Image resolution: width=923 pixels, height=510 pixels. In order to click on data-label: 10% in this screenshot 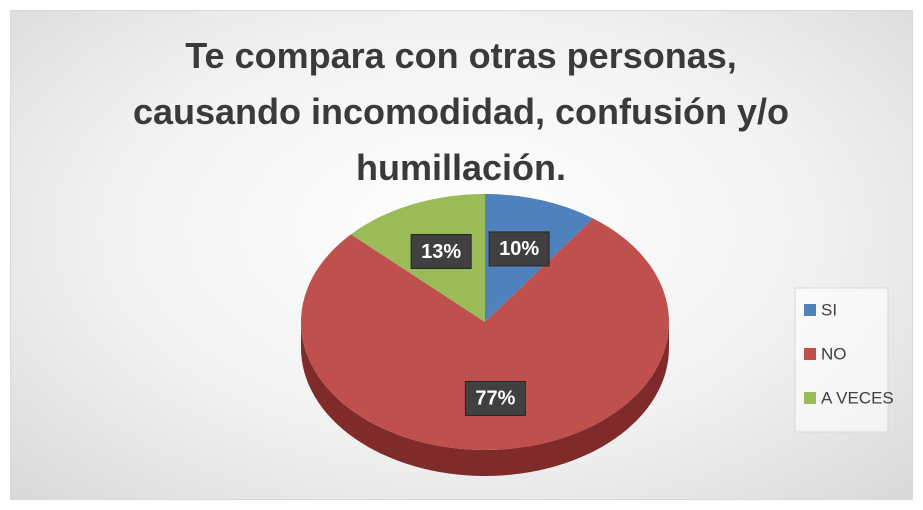, I will do `click(519, 249)`.